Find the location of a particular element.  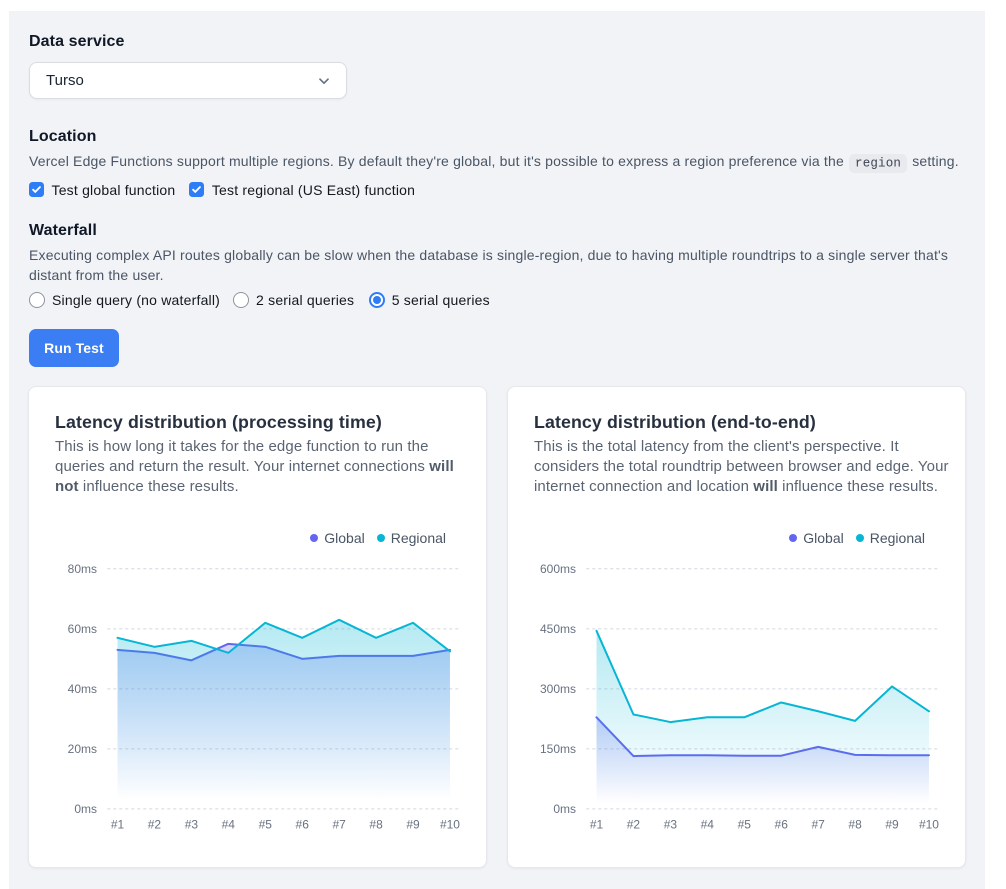

data-service-select: Turso is located at coordinates (188, 80).